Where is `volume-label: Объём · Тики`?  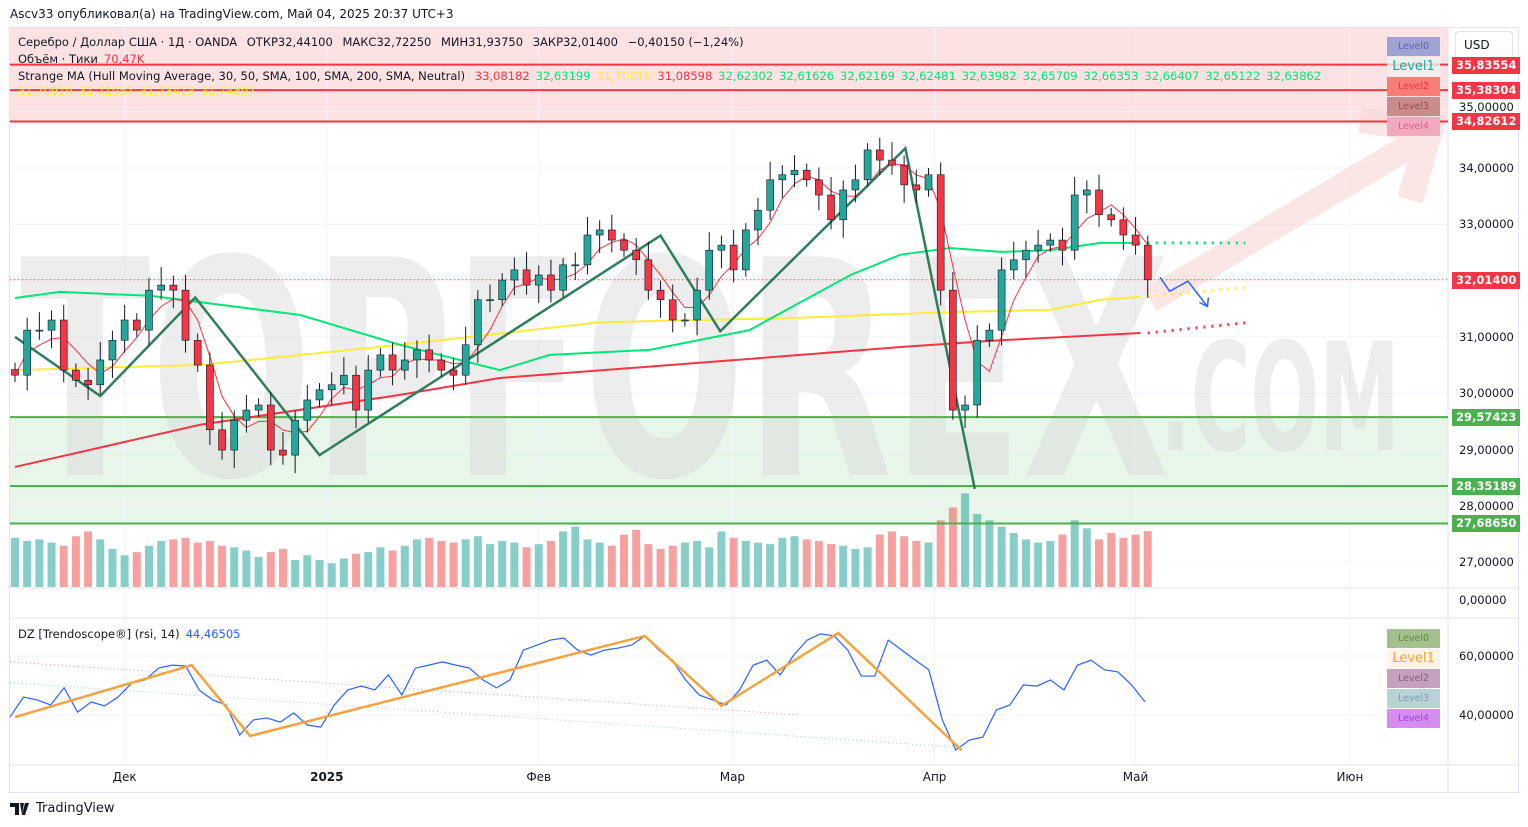 volume-label: Объём · Тики is located at coordinates (58, 59).